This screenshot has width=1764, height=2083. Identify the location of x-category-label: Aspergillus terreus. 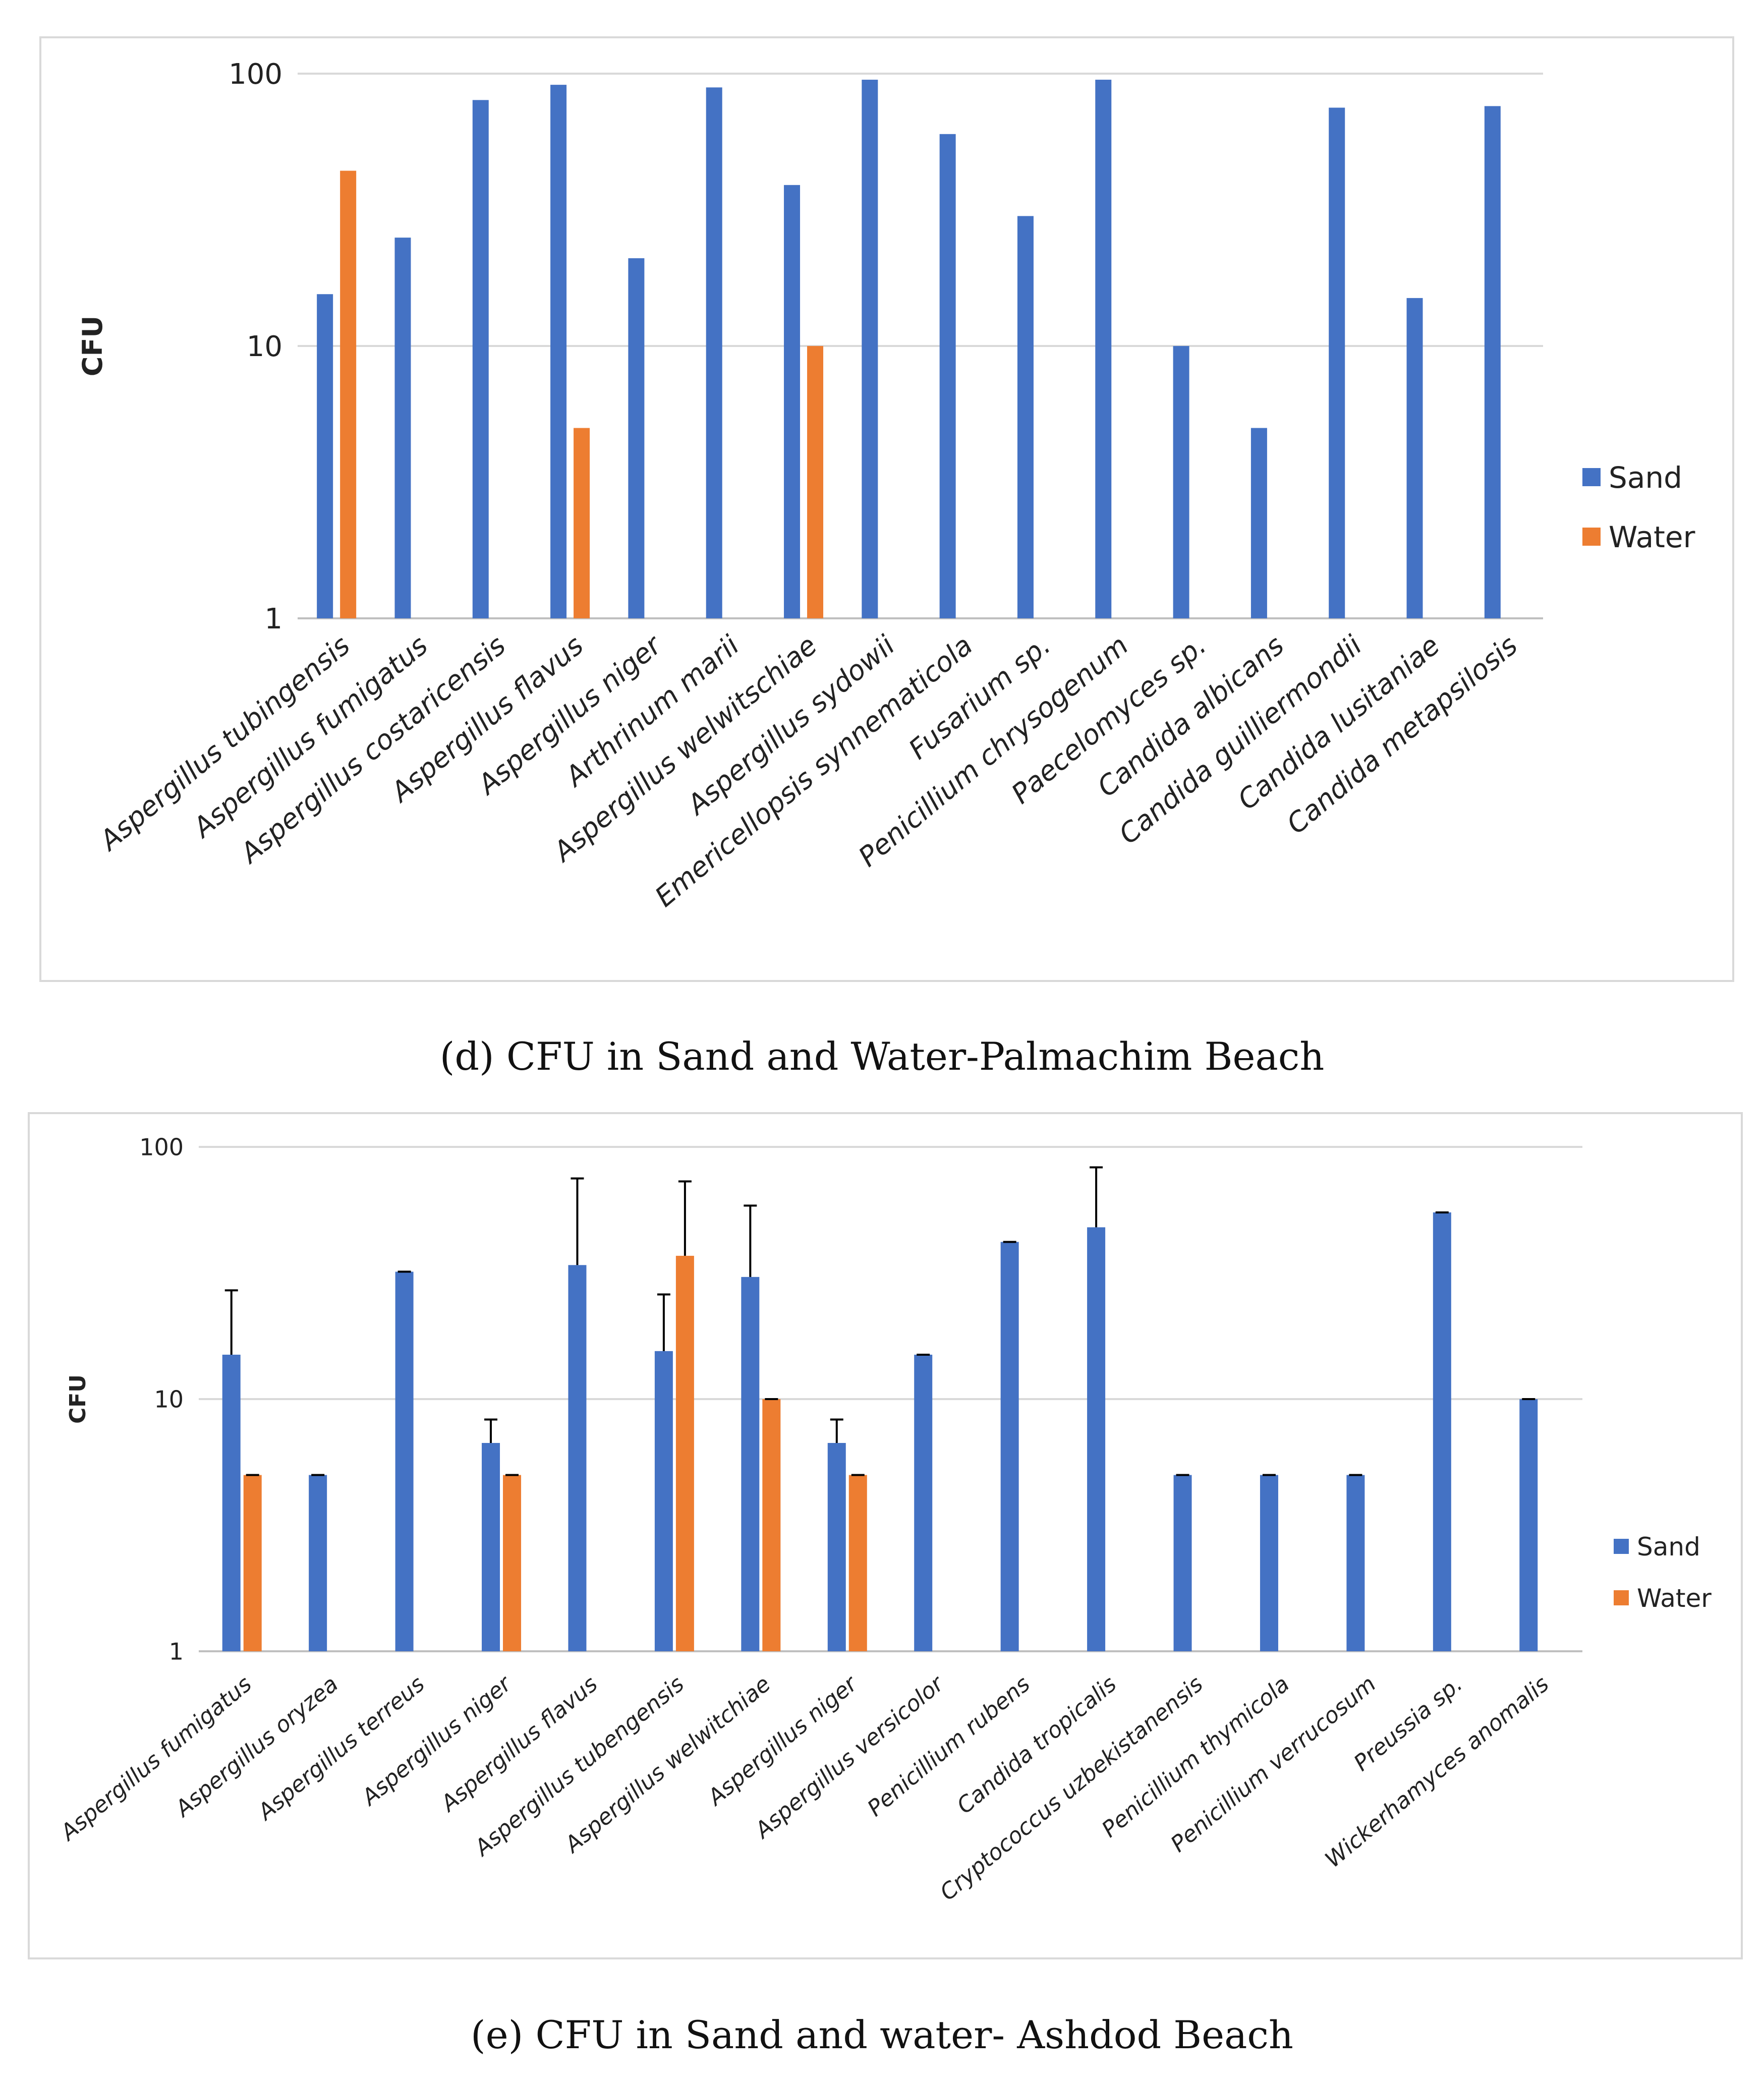
(341, 1748).